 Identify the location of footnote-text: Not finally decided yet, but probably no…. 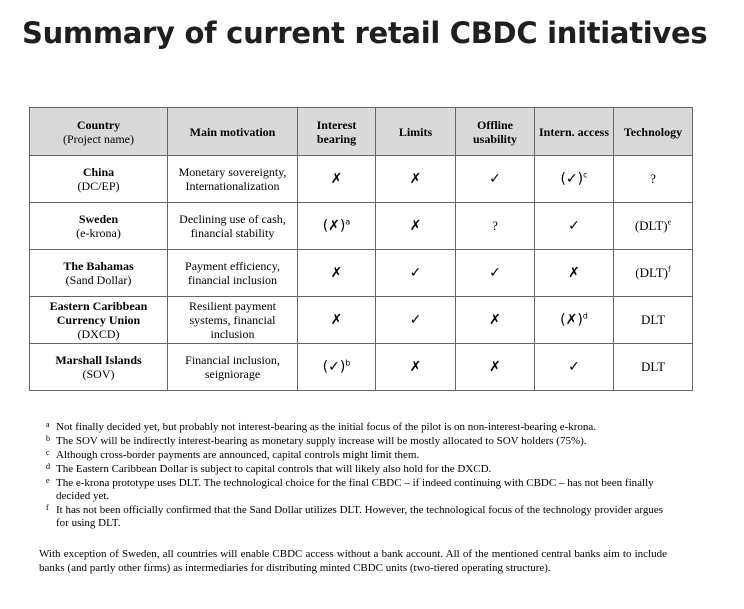
(326, 427).